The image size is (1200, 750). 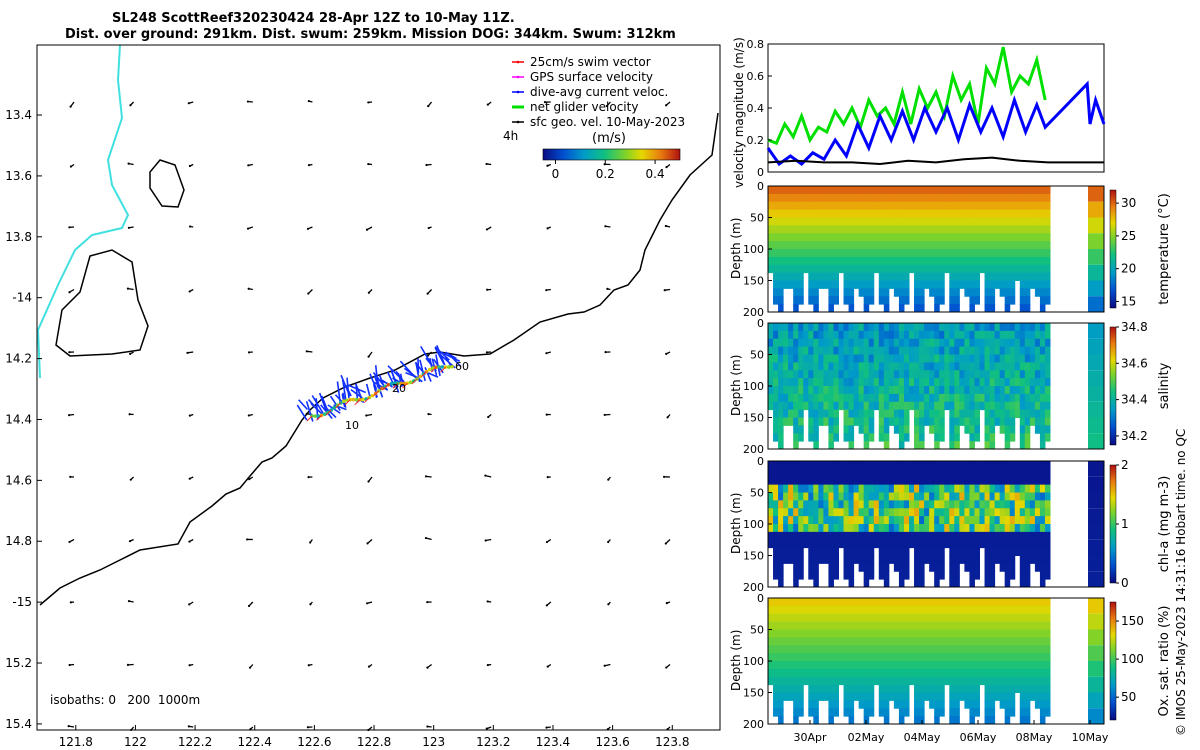 I want to click on velocity-panel: 00.20.40.60.8 velocity magnitude (m/s), so click(x=919, y=112).